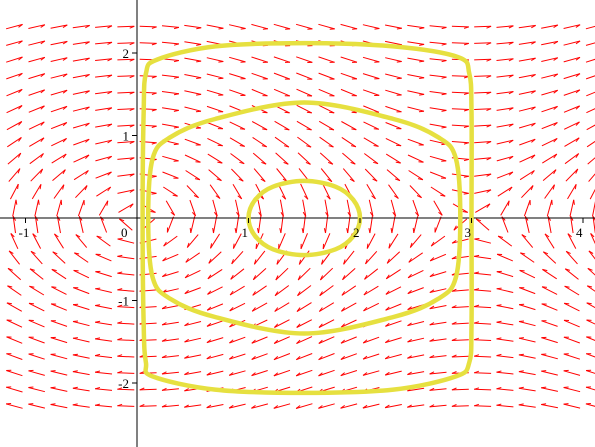  I want to click on y-tick-label: 1, so click(126, 136).